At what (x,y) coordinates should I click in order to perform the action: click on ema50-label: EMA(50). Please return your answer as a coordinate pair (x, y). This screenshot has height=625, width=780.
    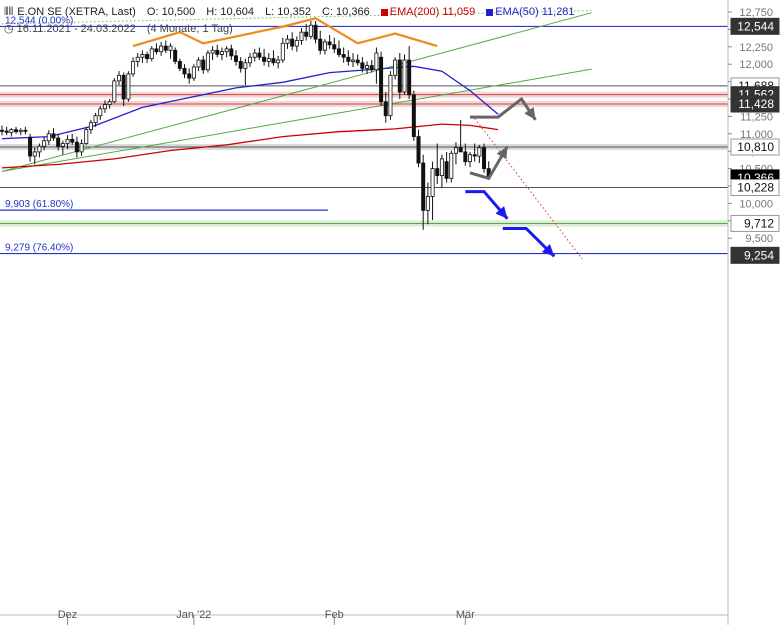
    Looking at the image, I should click on (517, 12).